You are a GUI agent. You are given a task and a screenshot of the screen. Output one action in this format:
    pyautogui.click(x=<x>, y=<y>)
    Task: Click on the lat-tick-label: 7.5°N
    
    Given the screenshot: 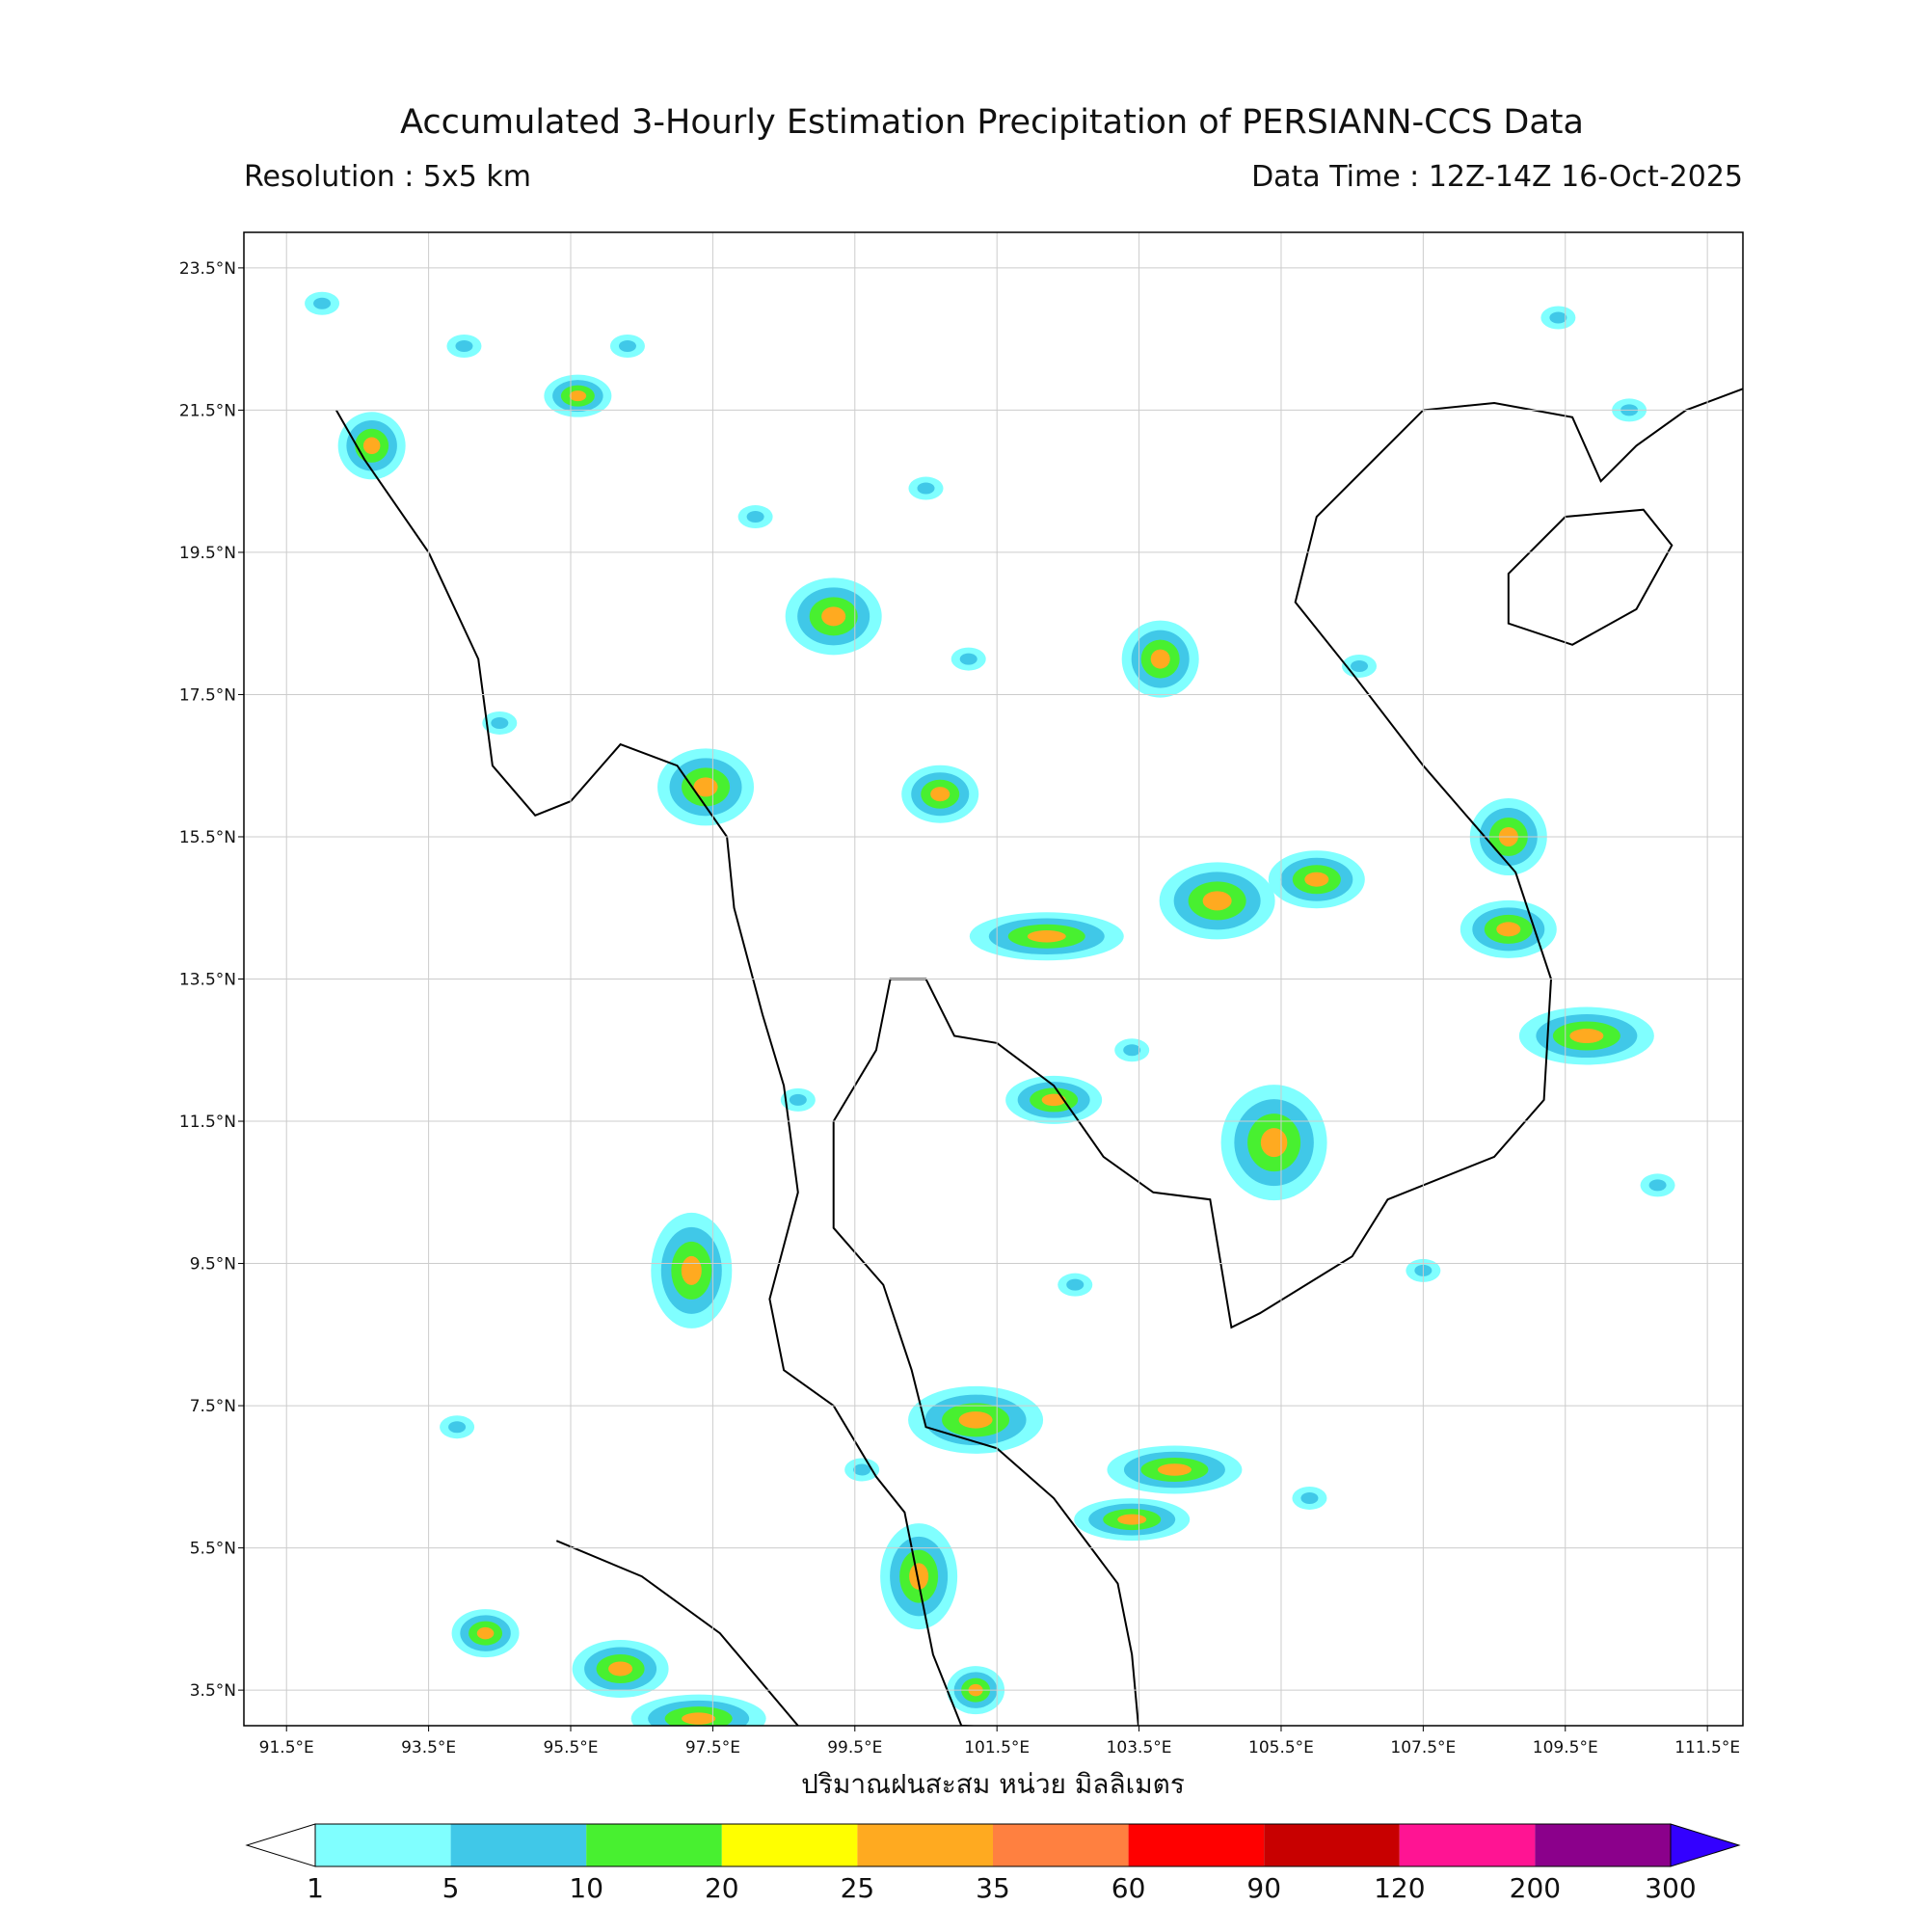 What is the action you would take?
    pyautogui.click(x=213, y=1407)
    